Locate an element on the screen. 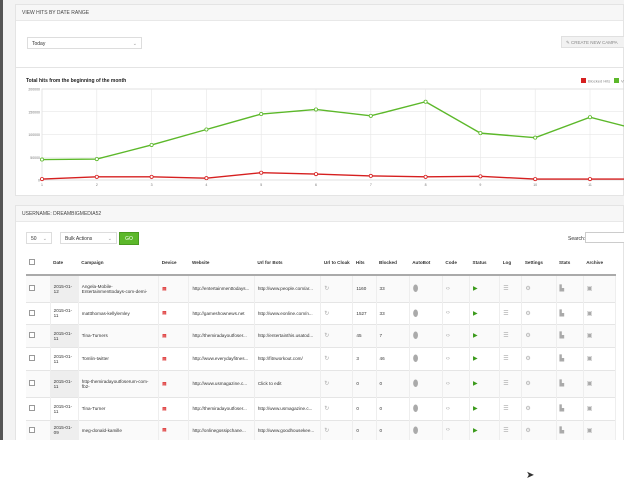  url-for-bots-cell: http://fitnworkout.com/ is located at coordinates (288, 358).